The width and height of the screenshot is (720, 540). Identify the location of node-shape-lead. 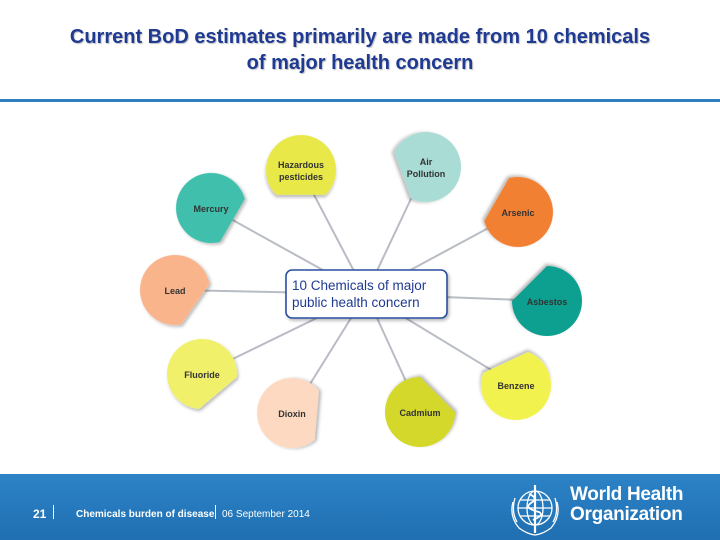
(175, 290).